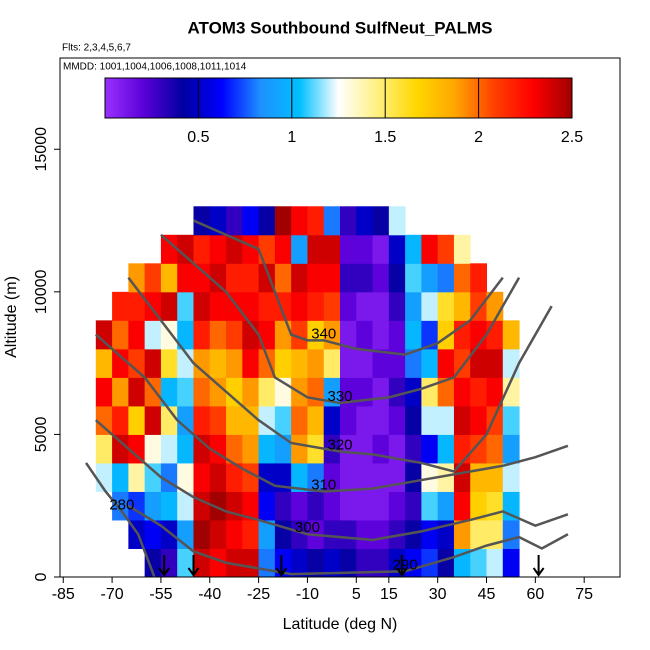 This screenshot has width=650, height=650. What do you see at coordinates (348, 287) in the screenshot?
I see `contour-line` at bounding box center [348, 287].